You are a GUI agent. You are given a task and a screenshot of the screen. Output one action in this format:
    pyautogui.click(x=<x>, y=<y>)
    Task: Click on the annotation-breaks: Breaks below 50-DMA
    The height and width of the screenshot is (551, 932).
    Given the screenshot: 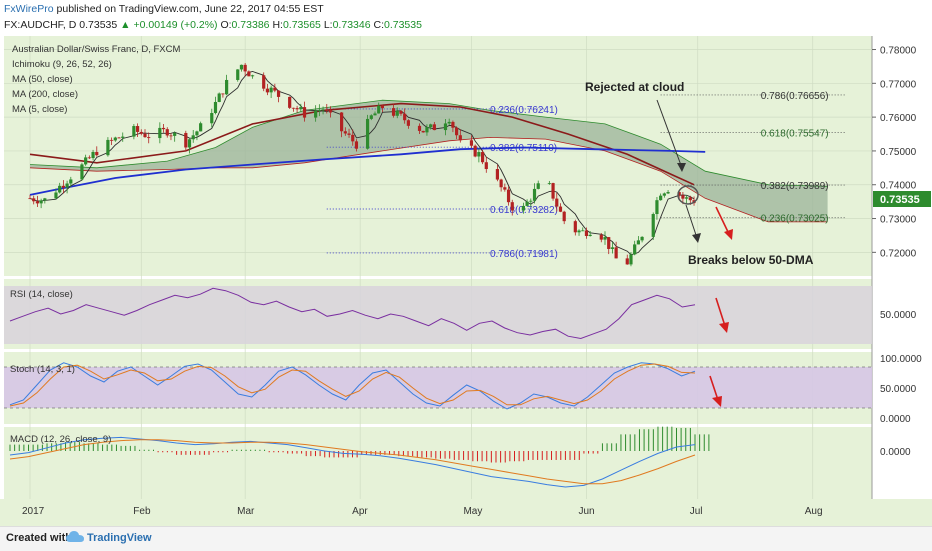 What is the action you would take?
    pyautogui.click(x=751, y=260)
    